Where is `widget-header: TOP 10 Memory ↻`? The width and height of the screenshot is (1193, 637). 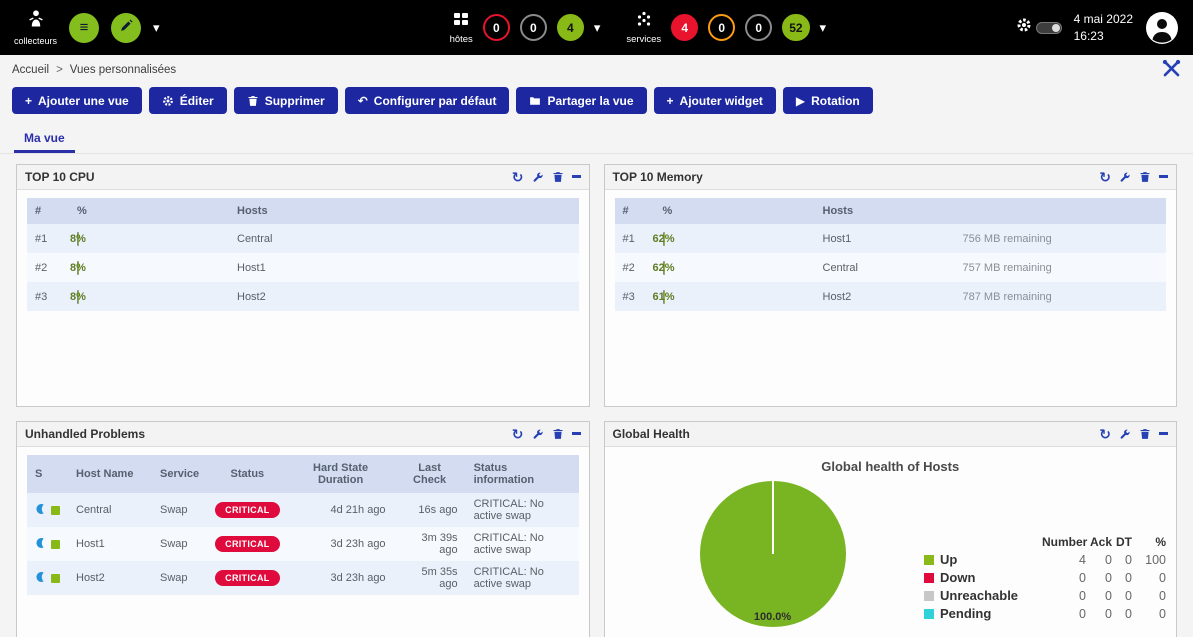 widget-header: TOP 10 Memory ↻ is located at coordinates (890, 177).